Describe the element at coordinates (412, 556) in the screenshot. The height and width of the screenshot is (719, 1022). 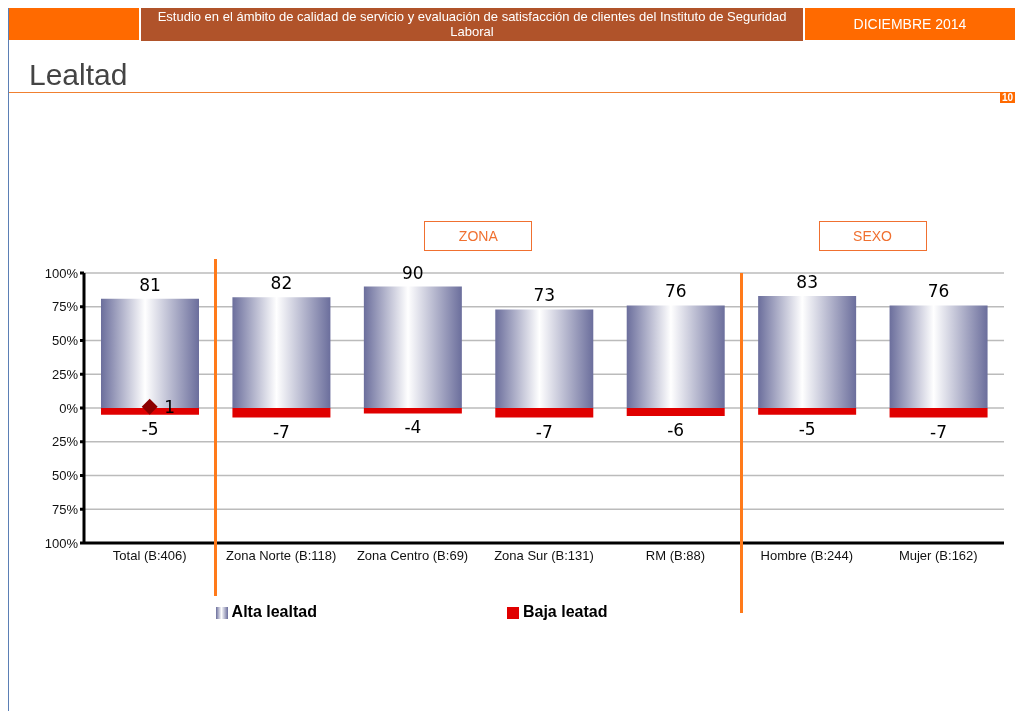
I see `x-tick-label: Zona Centro (B:69)` at that location.